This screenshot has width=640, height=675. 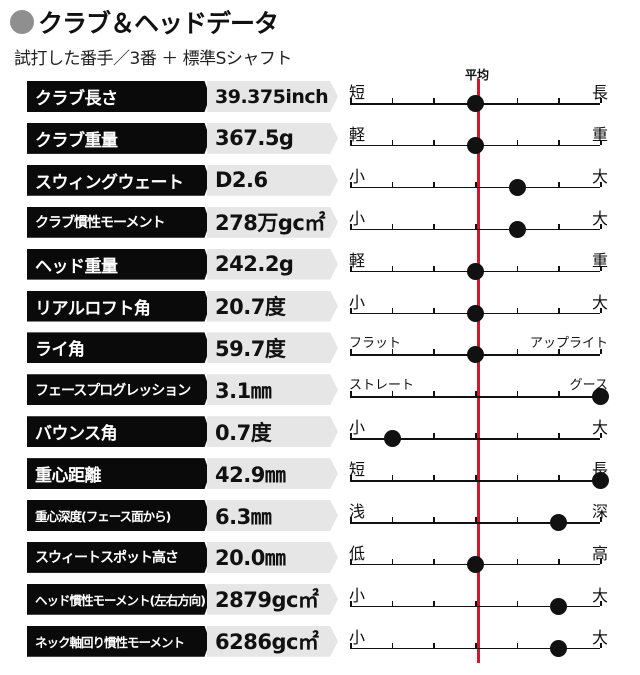 I want to click on row-value: 6286gc㎡, so click(x=272, y=641).